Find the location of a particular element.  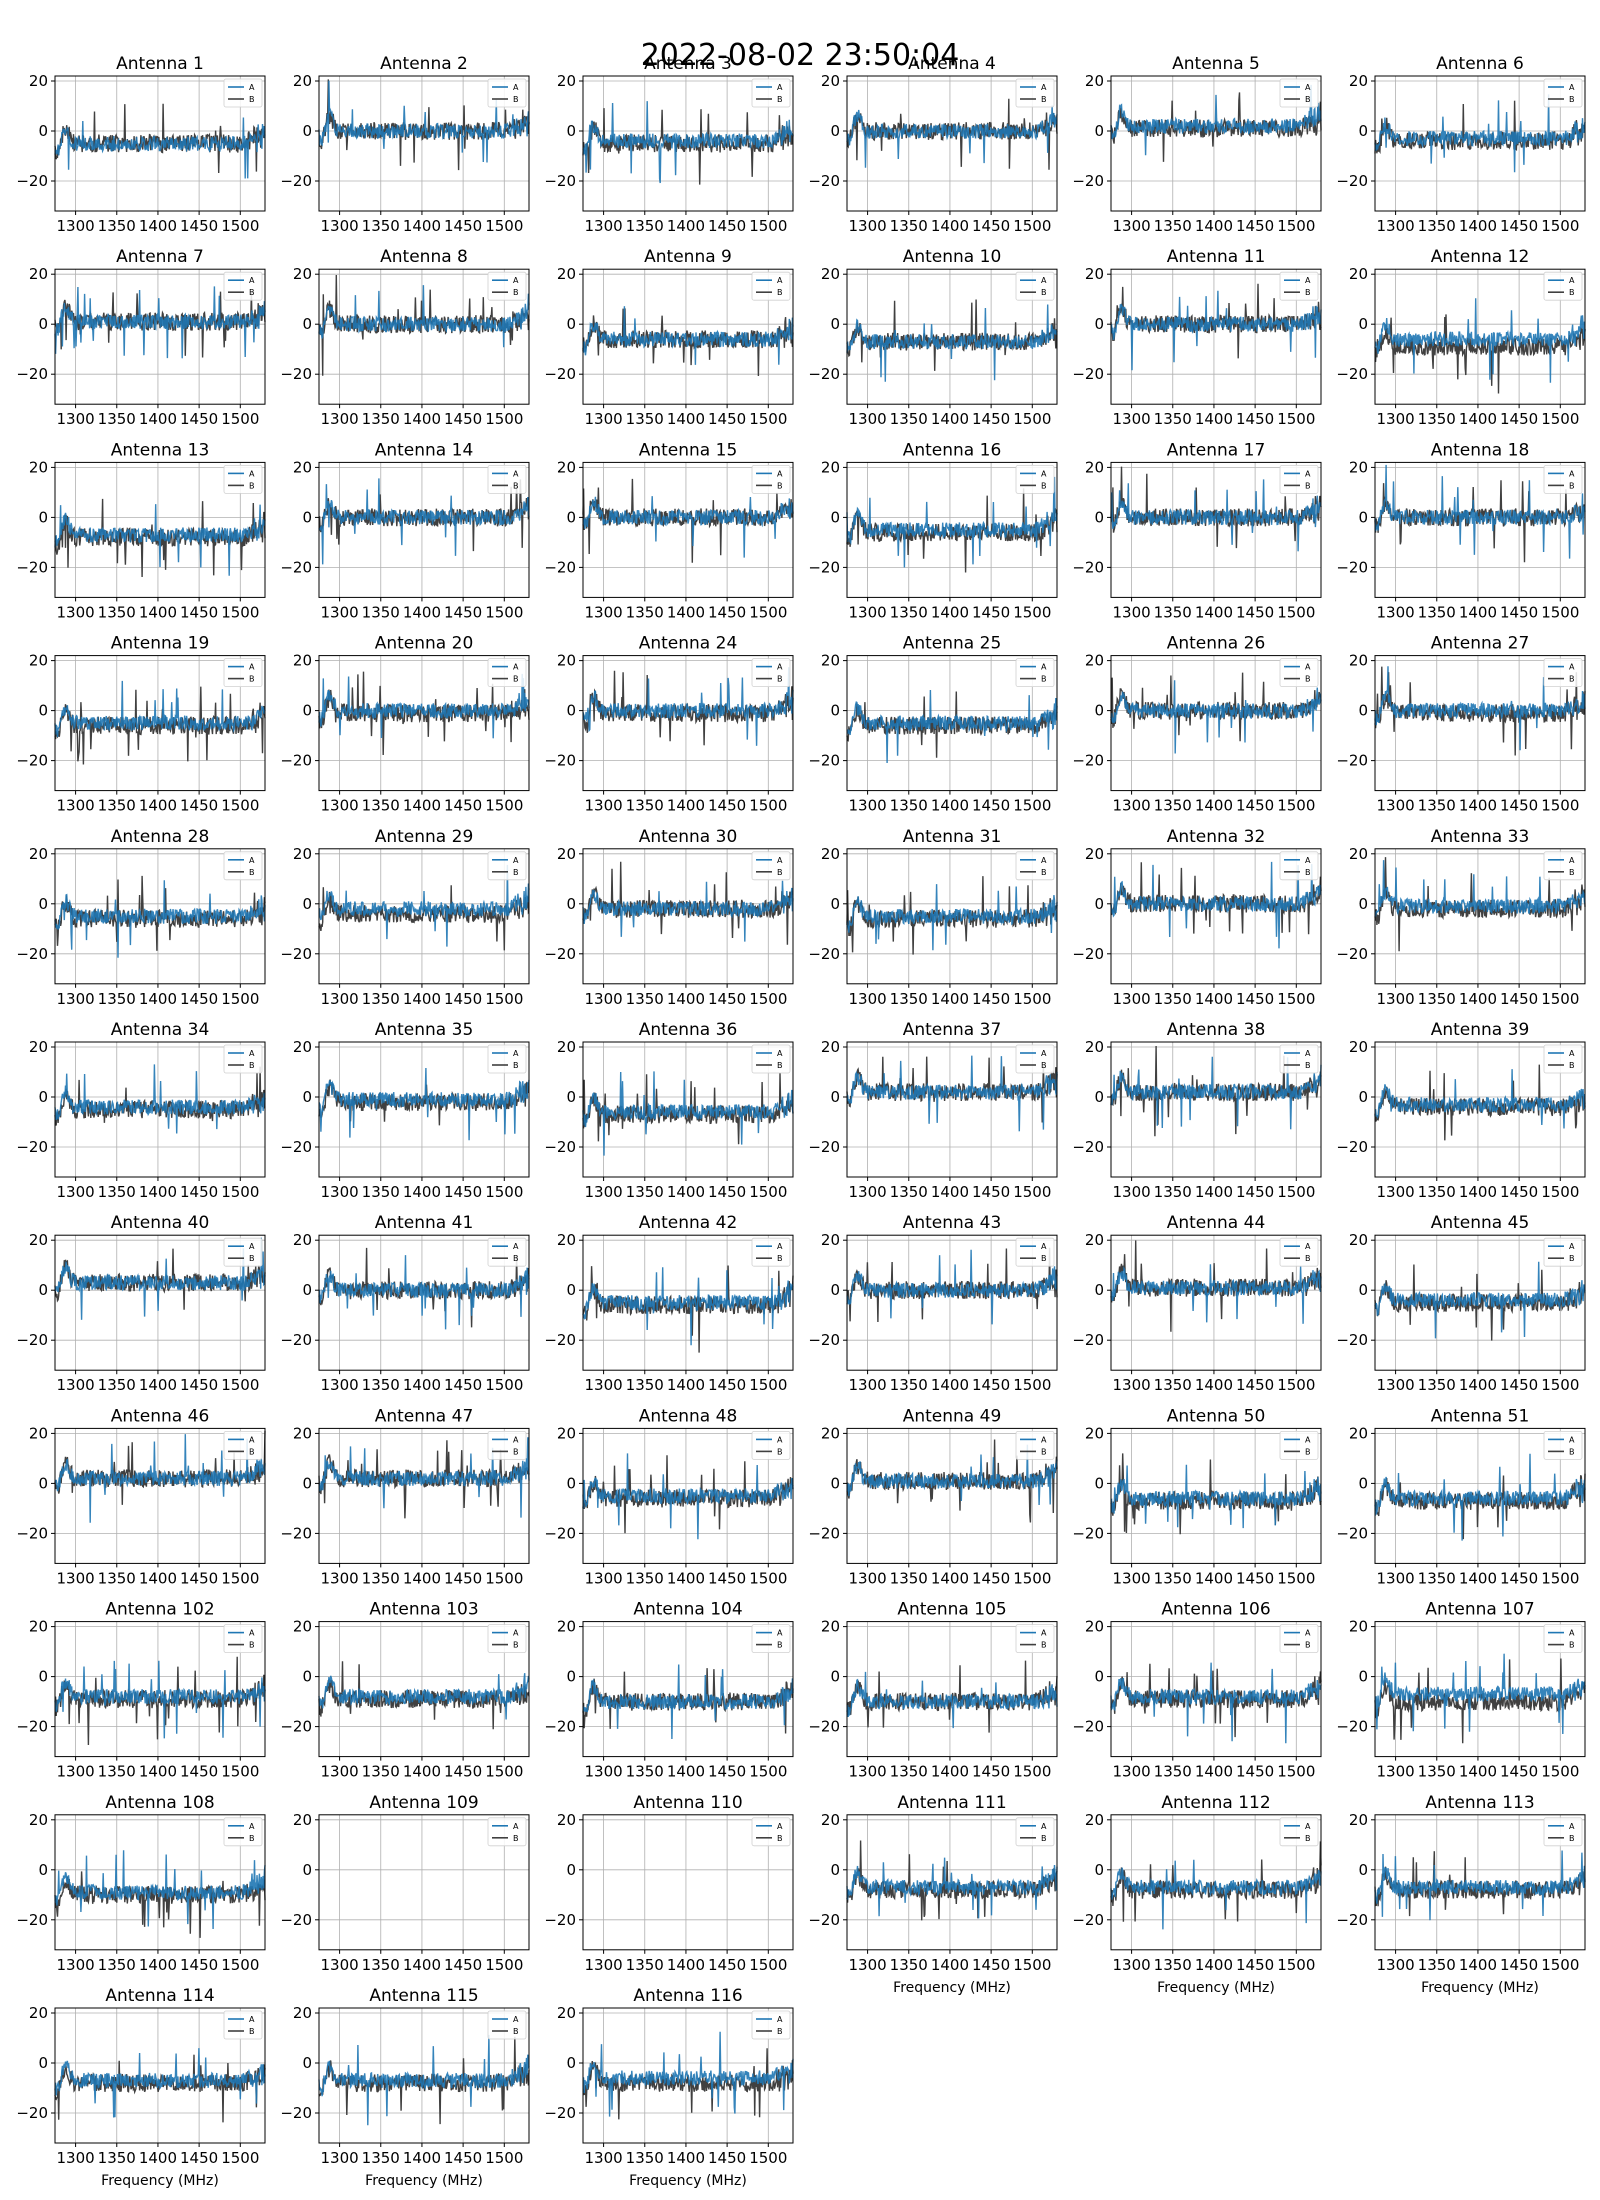

panel-title: Antenna 2 is located at coordinates (424, 64).